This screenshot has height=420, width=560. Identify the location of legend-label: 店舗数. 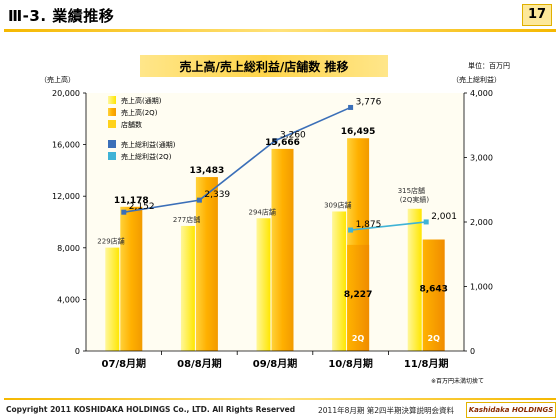
(131, 124).